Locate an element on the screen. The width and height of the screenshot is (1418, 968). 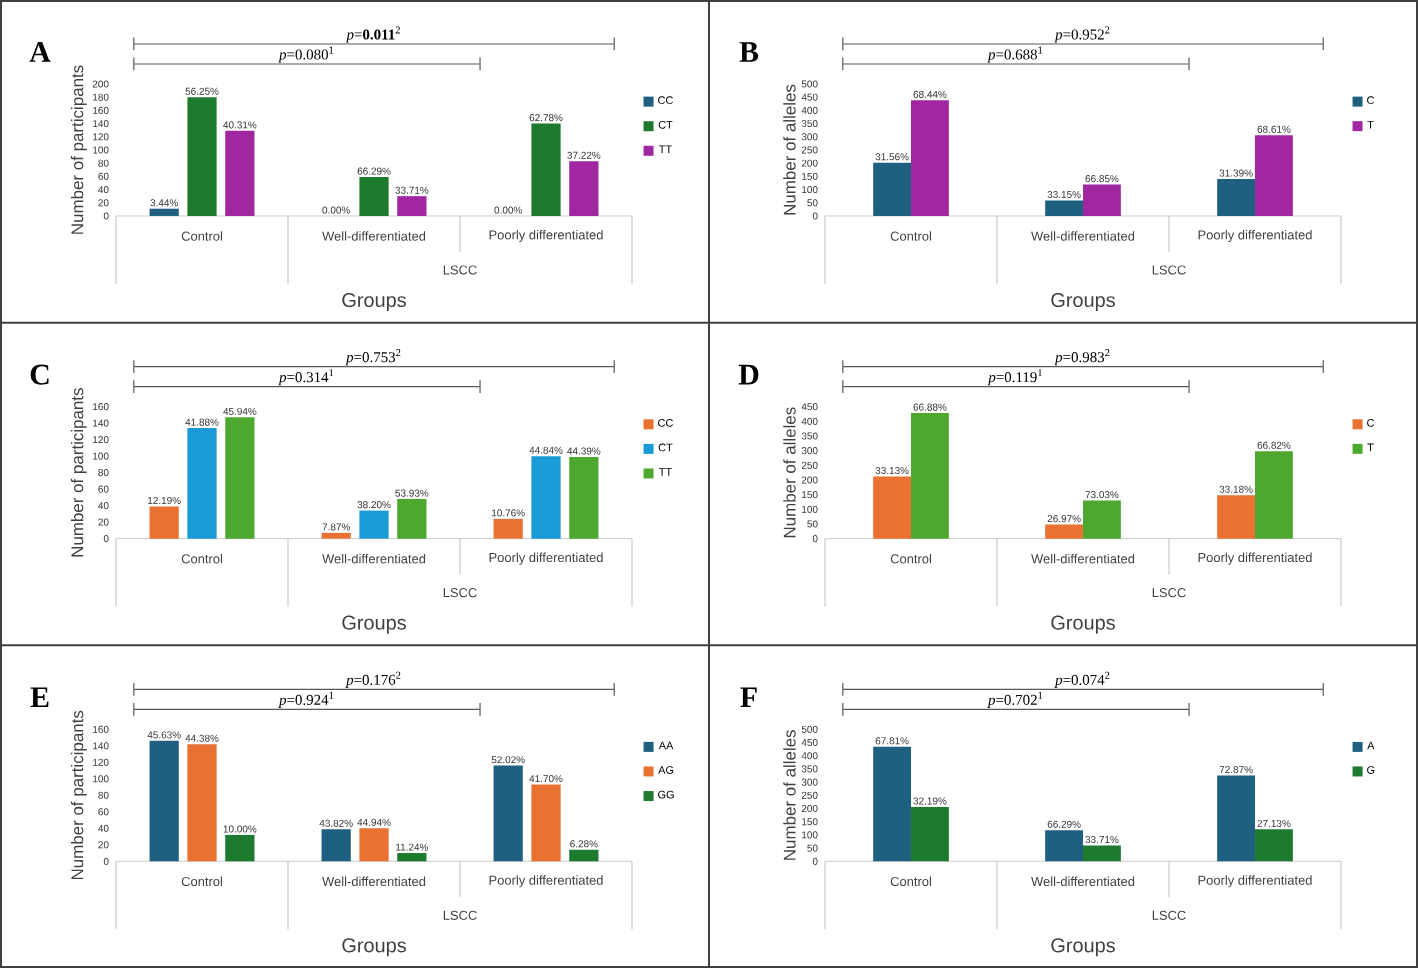
chart-title: F is located at coordinates (748, 697).